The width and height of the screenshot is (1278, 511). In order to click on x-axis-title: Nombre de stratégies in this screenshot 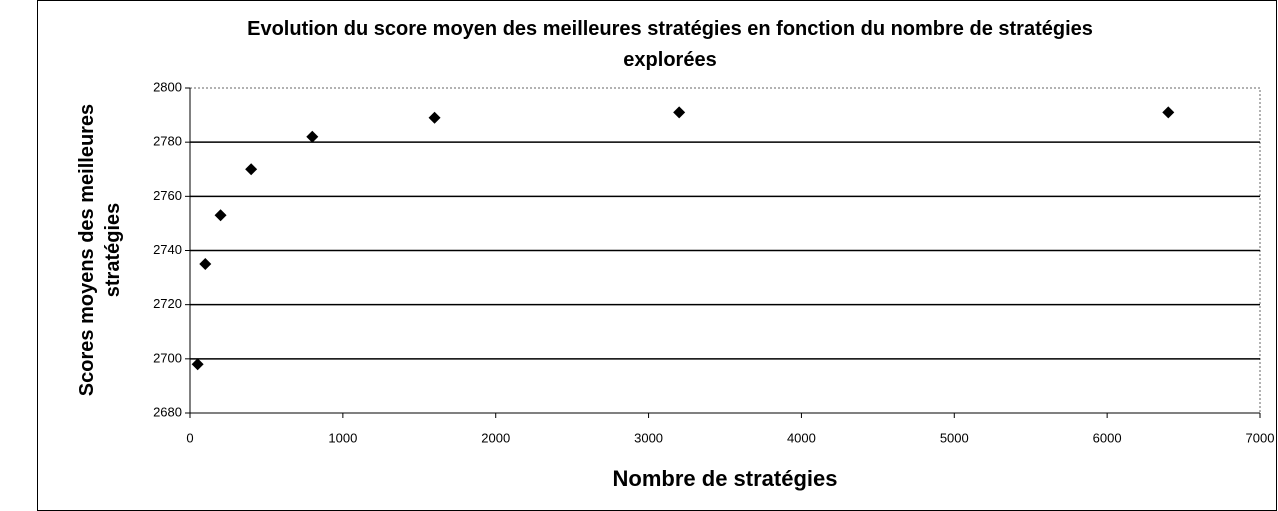, I will do `click(725, 478)`.